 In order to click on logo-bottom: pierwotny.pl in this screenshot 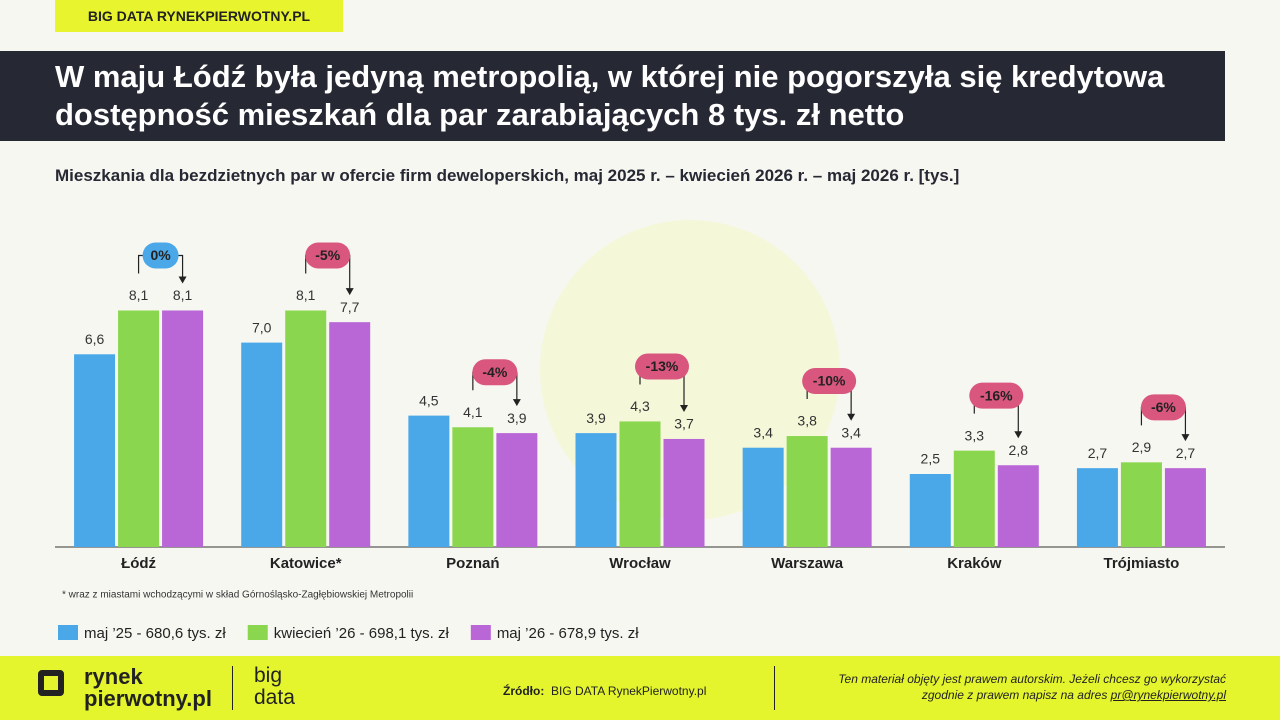, I will do `click(148, 698)`.